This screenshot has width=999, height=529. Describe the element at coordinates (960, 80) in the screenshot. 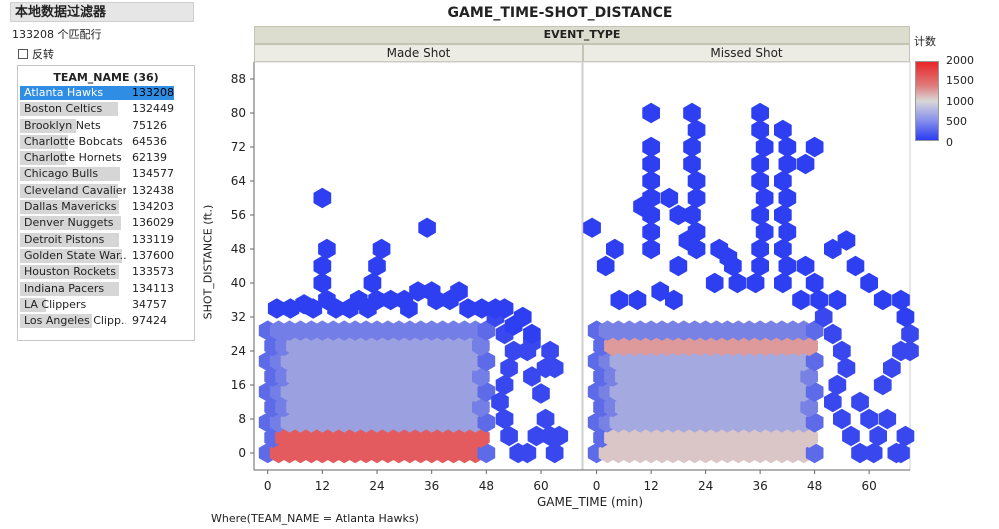

I see `legend-tick: 1500` at that location.